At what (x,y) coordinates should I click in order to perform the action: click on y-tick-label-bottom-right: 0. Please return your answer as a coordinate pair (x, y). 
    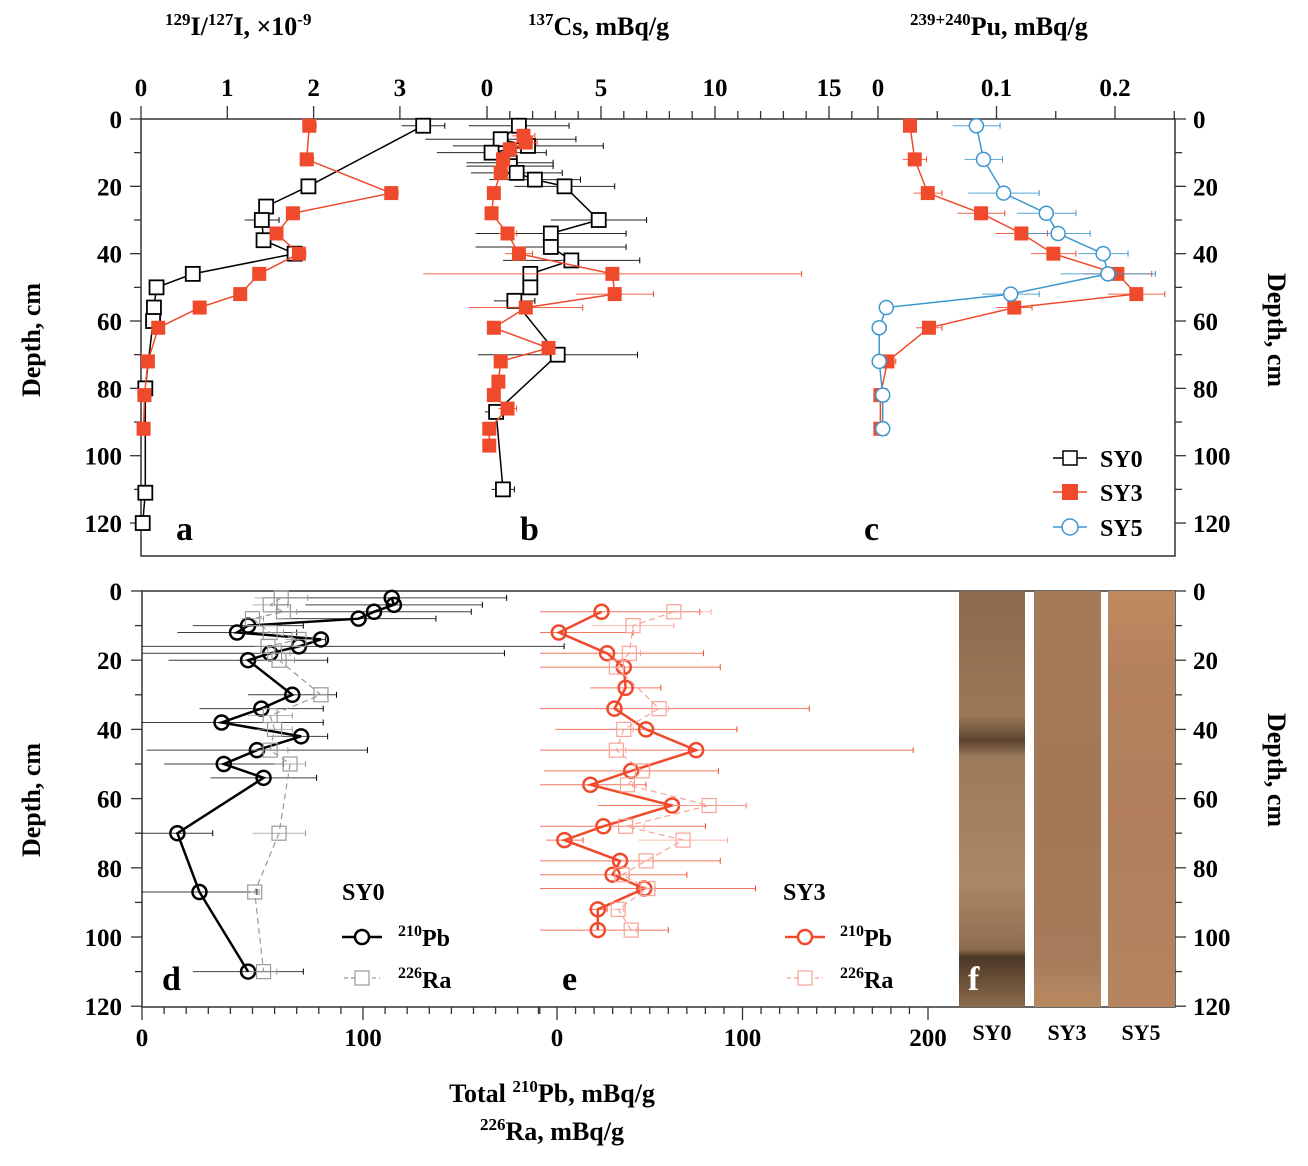
    Looking at the image, I should click on (1199, 592).